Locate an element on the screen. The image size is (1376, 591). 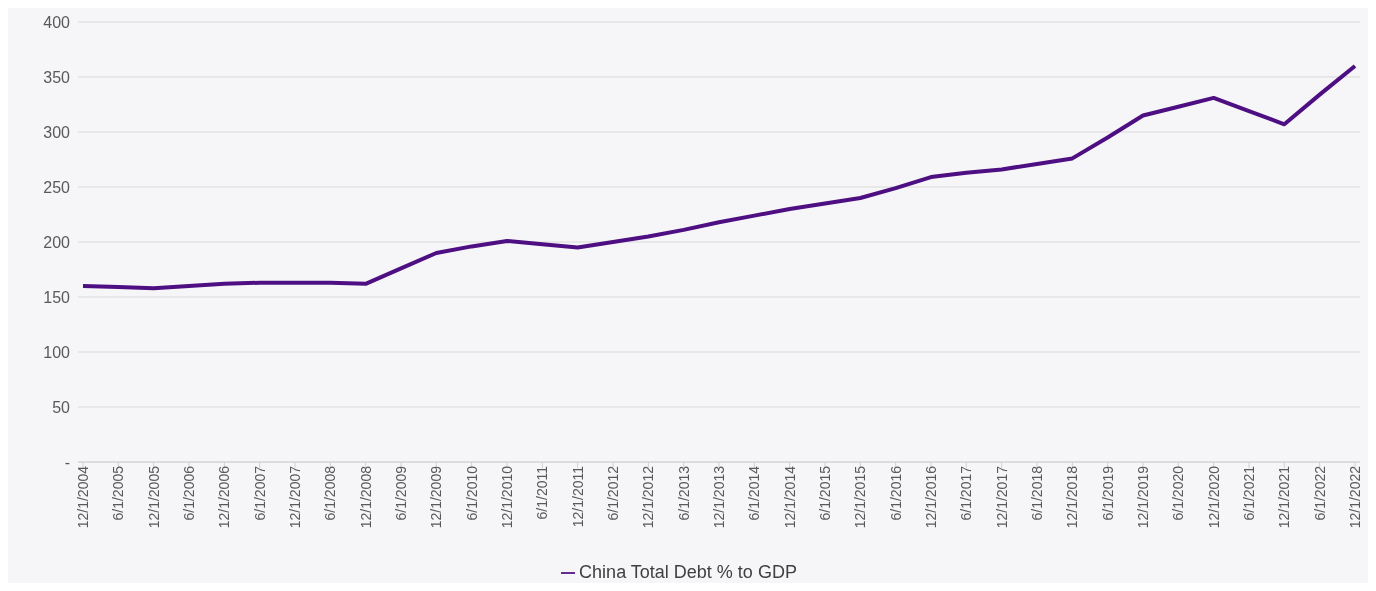
x-tick-label: 12/1/2015 is located at coordinates (860, 497).